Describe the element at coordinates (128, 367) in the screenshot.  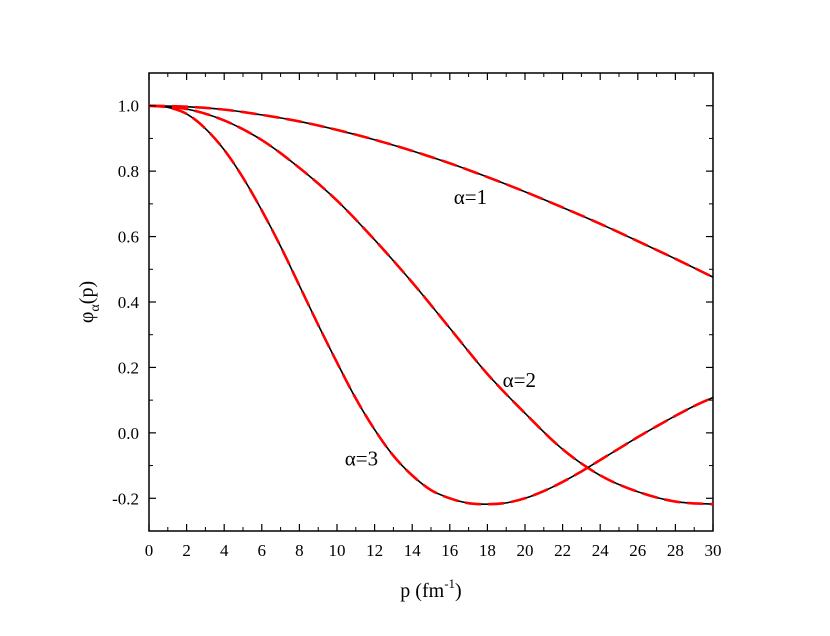
I see `y-tick-label-0.2: 0.2` at that location.